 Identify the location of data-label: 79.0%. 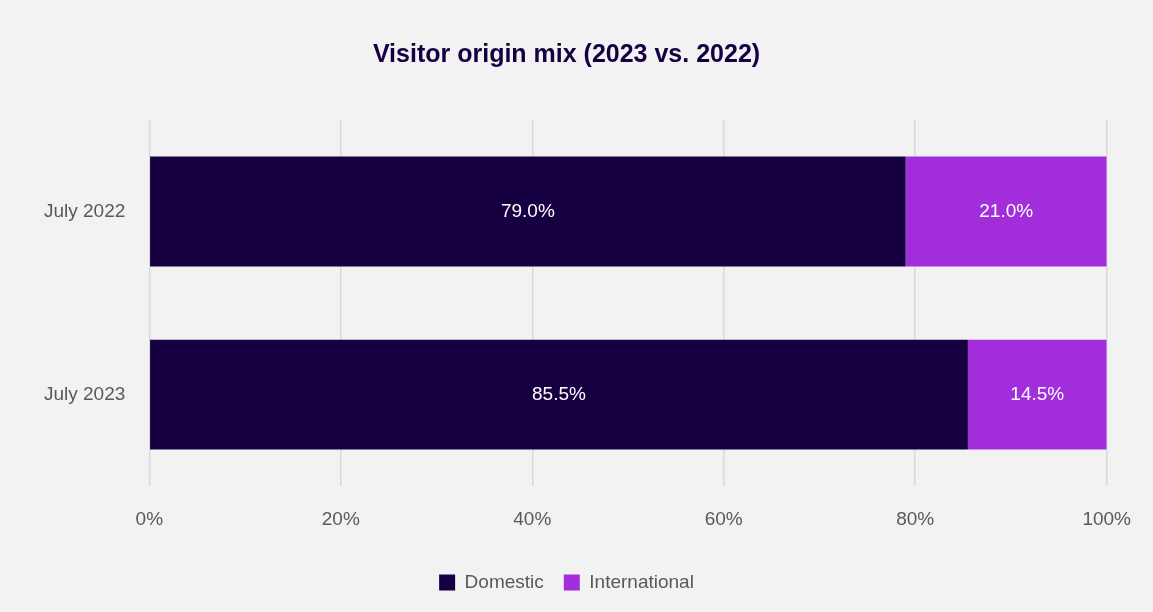
(527, 210).